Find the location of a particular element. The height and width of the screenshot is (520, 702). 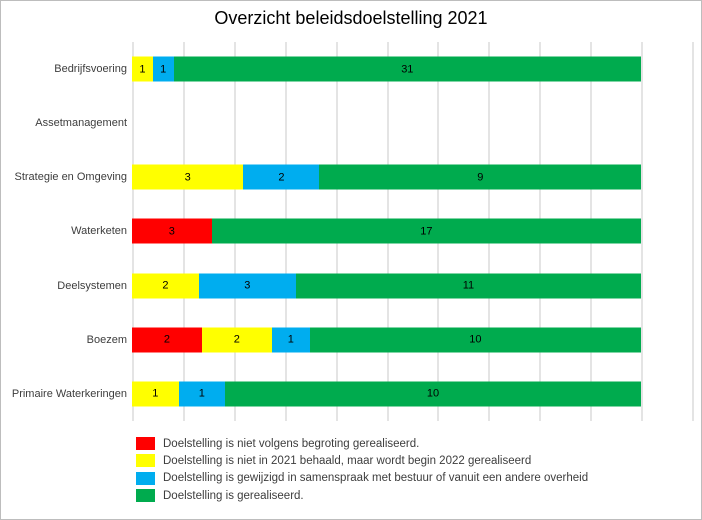

bar-value: 17 is located at coordinates (426, 231).